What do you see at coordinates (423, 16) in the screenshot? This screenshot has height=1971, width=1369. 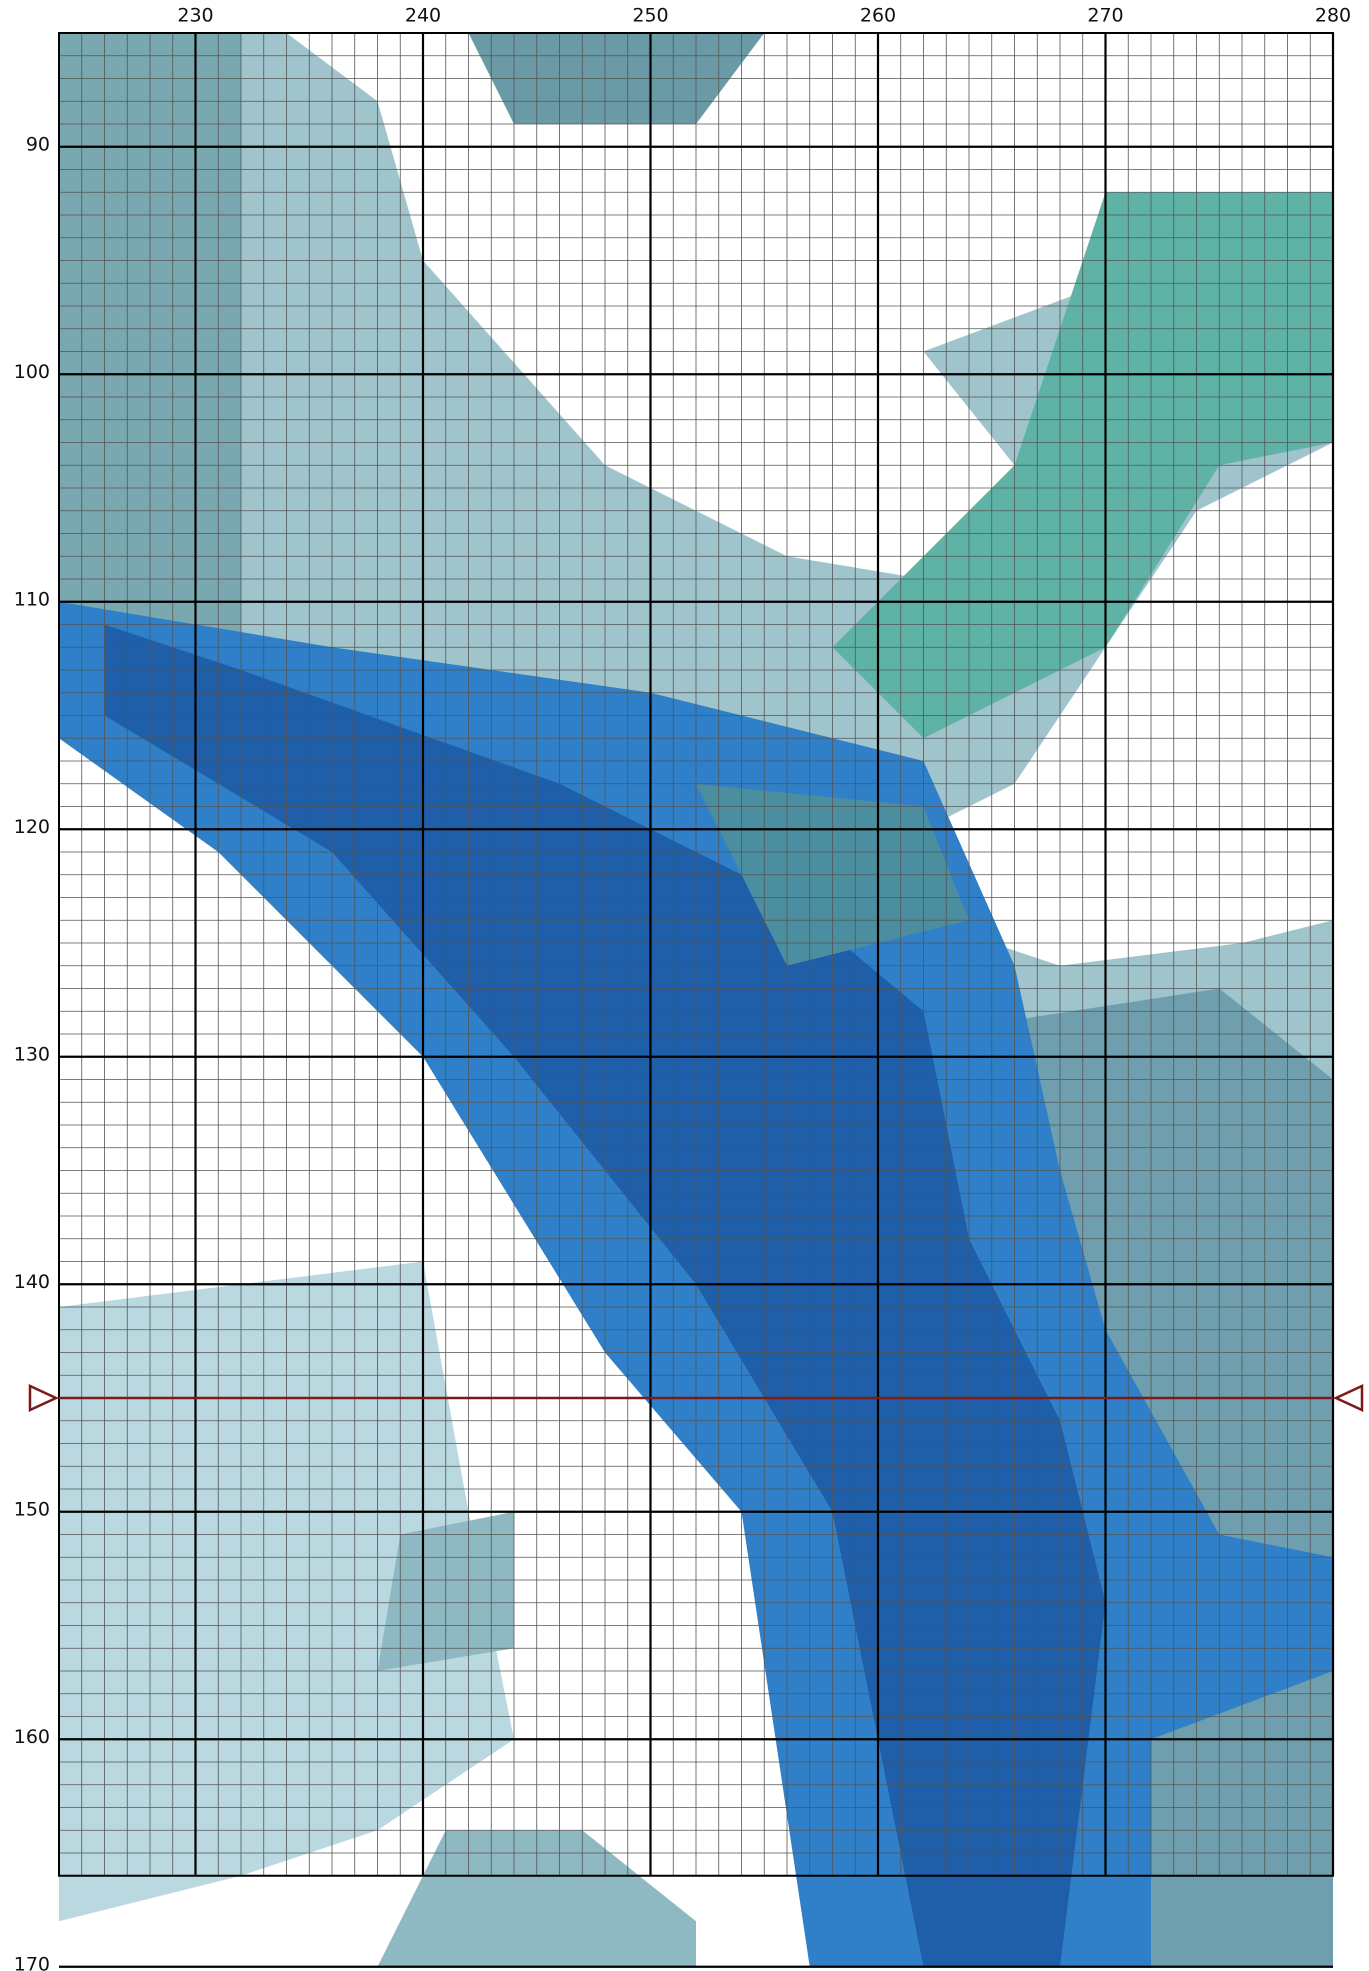 I see `column-label: 240` at bounding box center [423, 16].